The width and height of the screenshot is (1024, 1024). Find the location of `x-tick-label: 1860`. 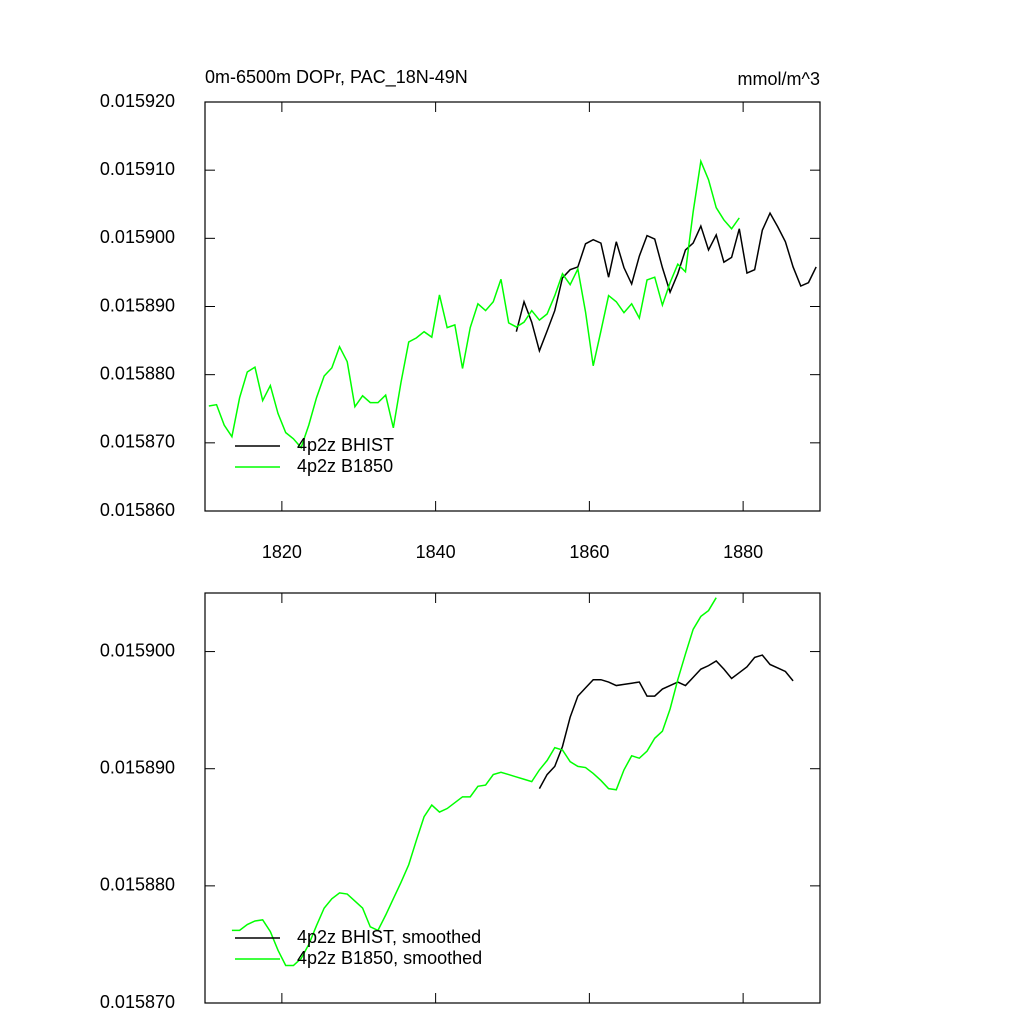

x-tick-label: 1860 is located at coordinates (589, 552).